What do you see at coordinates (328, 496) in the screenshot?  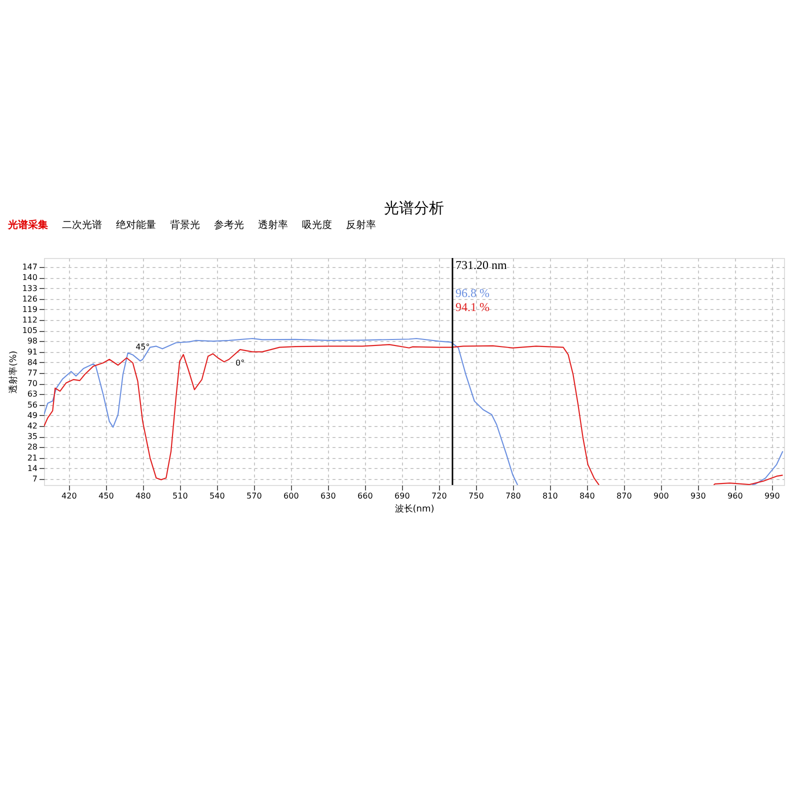 I see `x-tick-label: 630` at bounding box center [328, 496].